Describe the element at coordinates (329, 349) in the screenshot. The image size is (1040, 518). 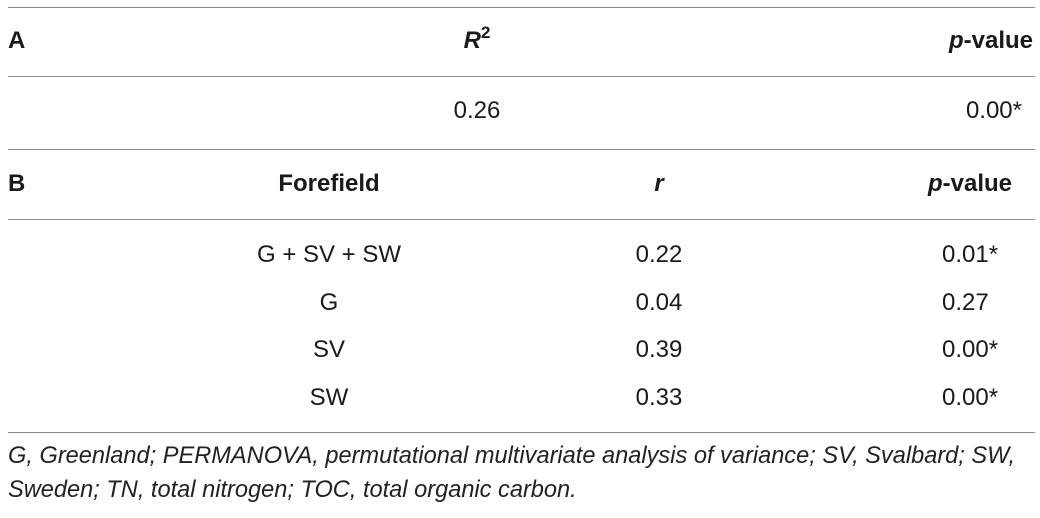
I see `forefield-cell: SV` at that location.